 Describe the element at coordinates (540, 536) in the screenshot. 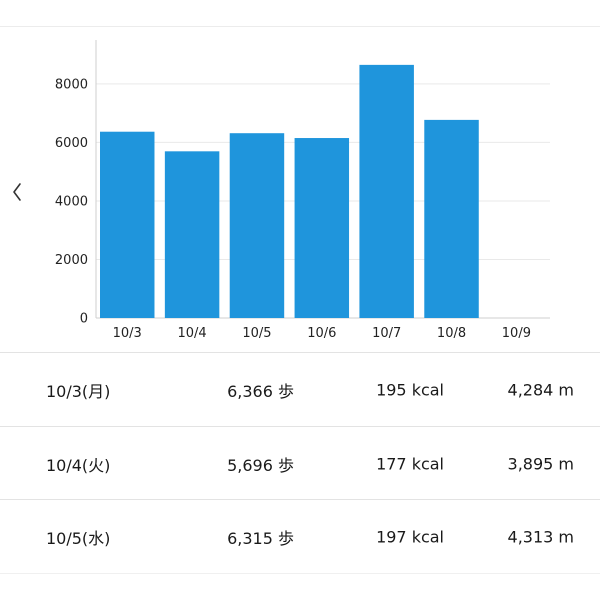

I see `row-distance: 4,313 m` at that location.